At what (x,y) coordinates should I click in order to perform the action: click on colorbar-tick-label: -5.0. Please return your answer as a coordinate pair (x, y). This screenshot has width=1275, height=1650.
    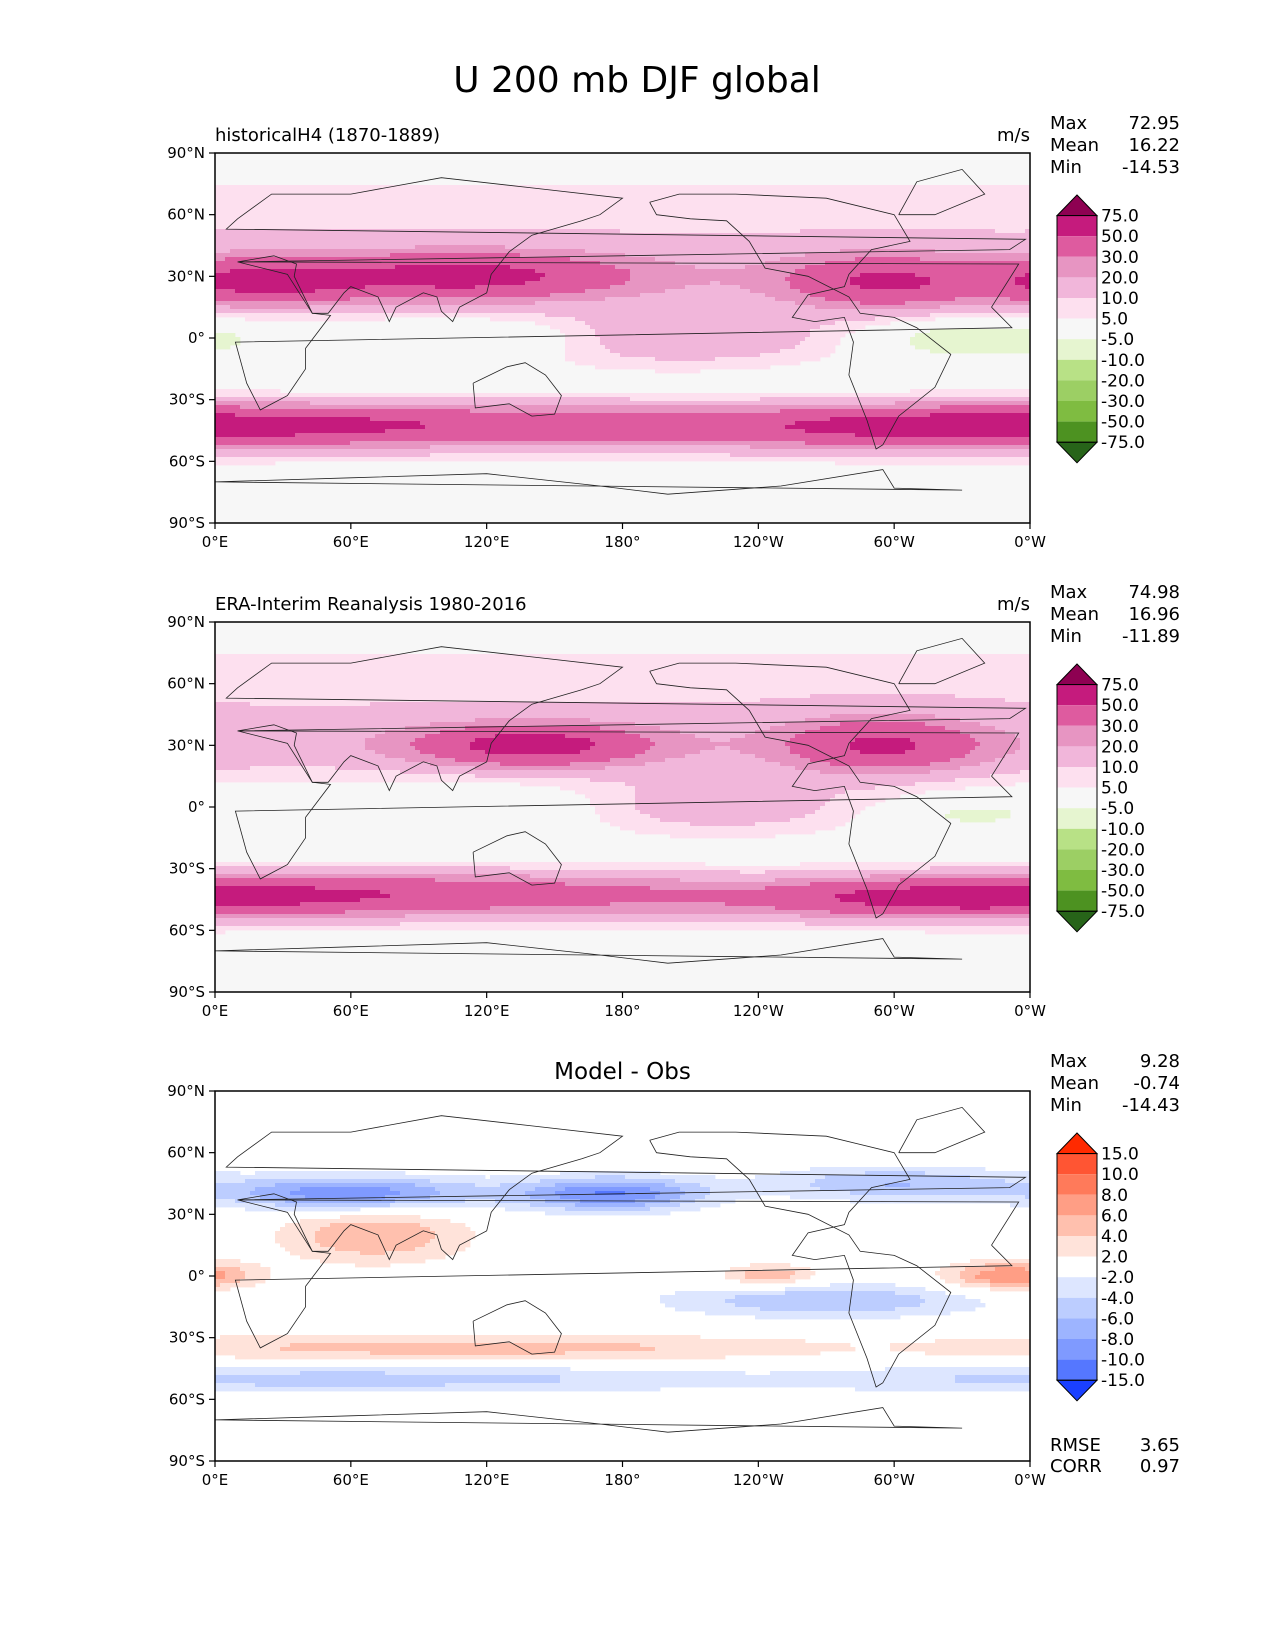
    Looking at the image, I should click on (1117, 340).